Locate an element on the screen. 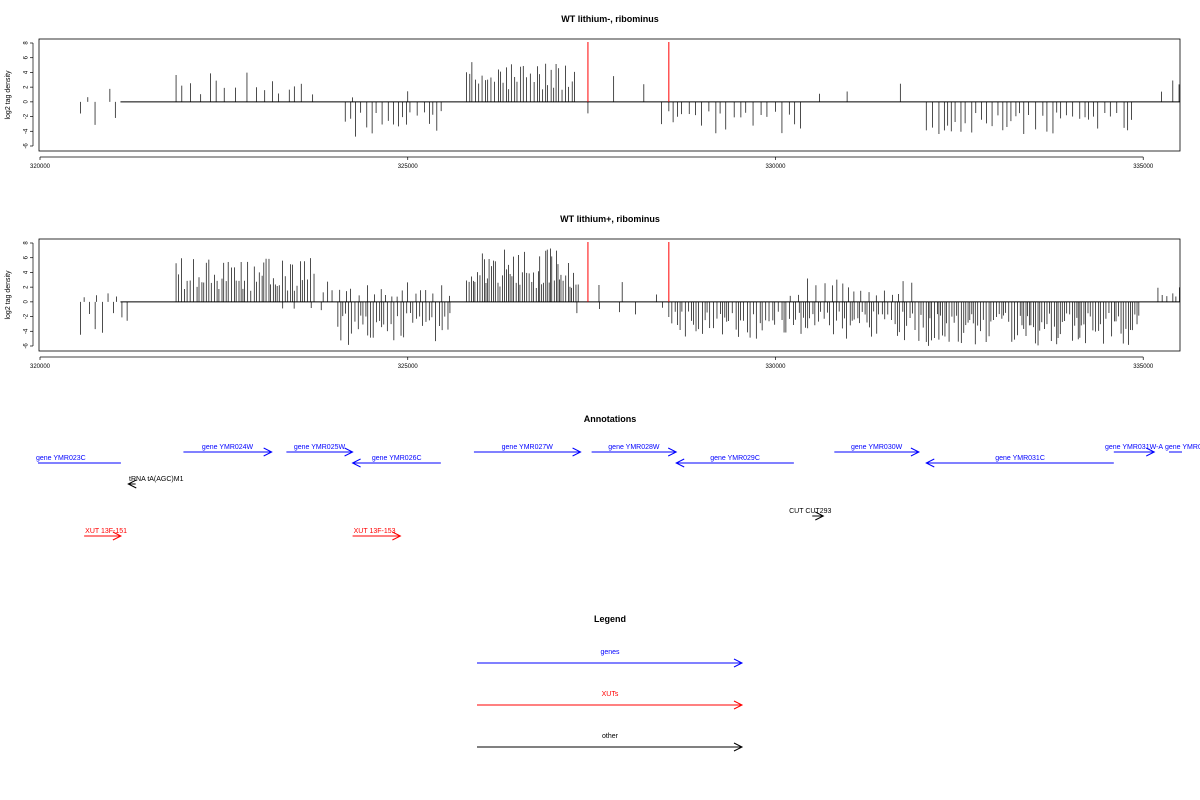 This screenshot has width=1200, height=800. annotation-feature: XUT 13F-151 is located at coordinates (105, 534).